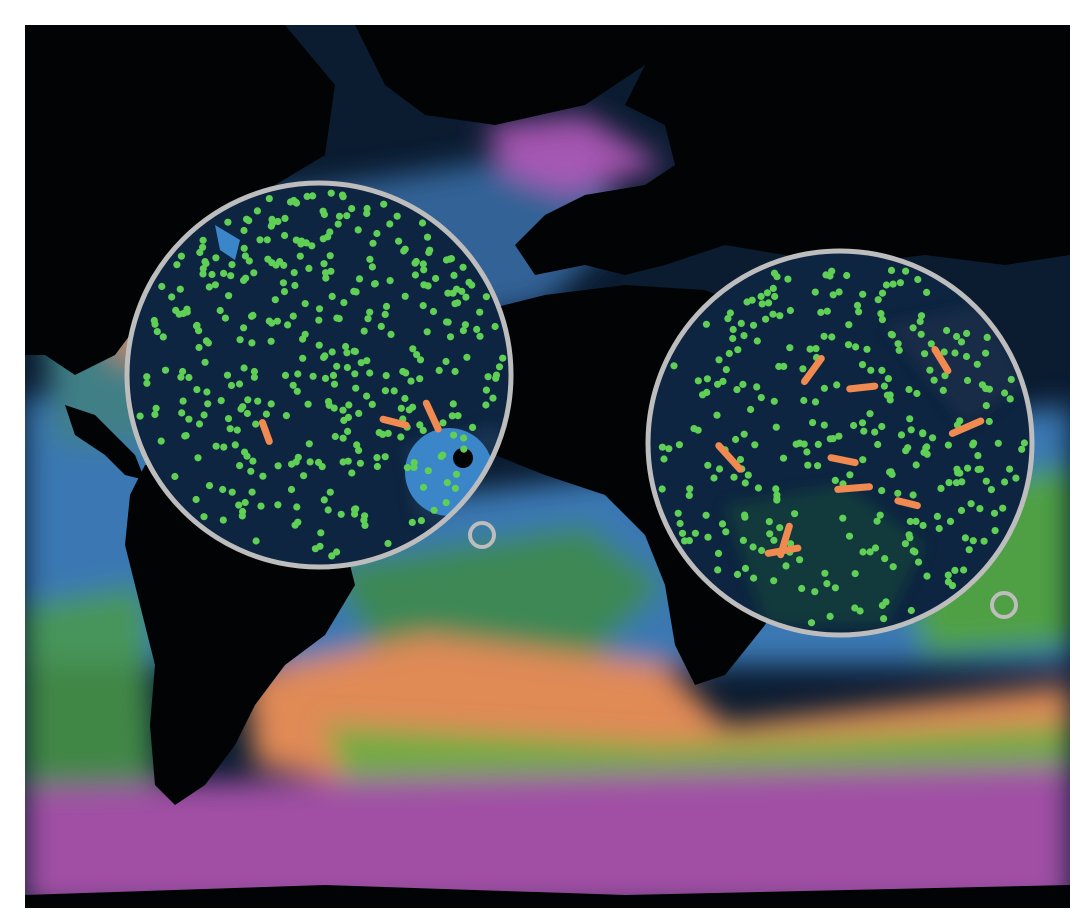 This screenshot has width=1083, height=917. Describe the element at coordinates (350, 422) in the screenshot. I see `drifter-layer` at that location.